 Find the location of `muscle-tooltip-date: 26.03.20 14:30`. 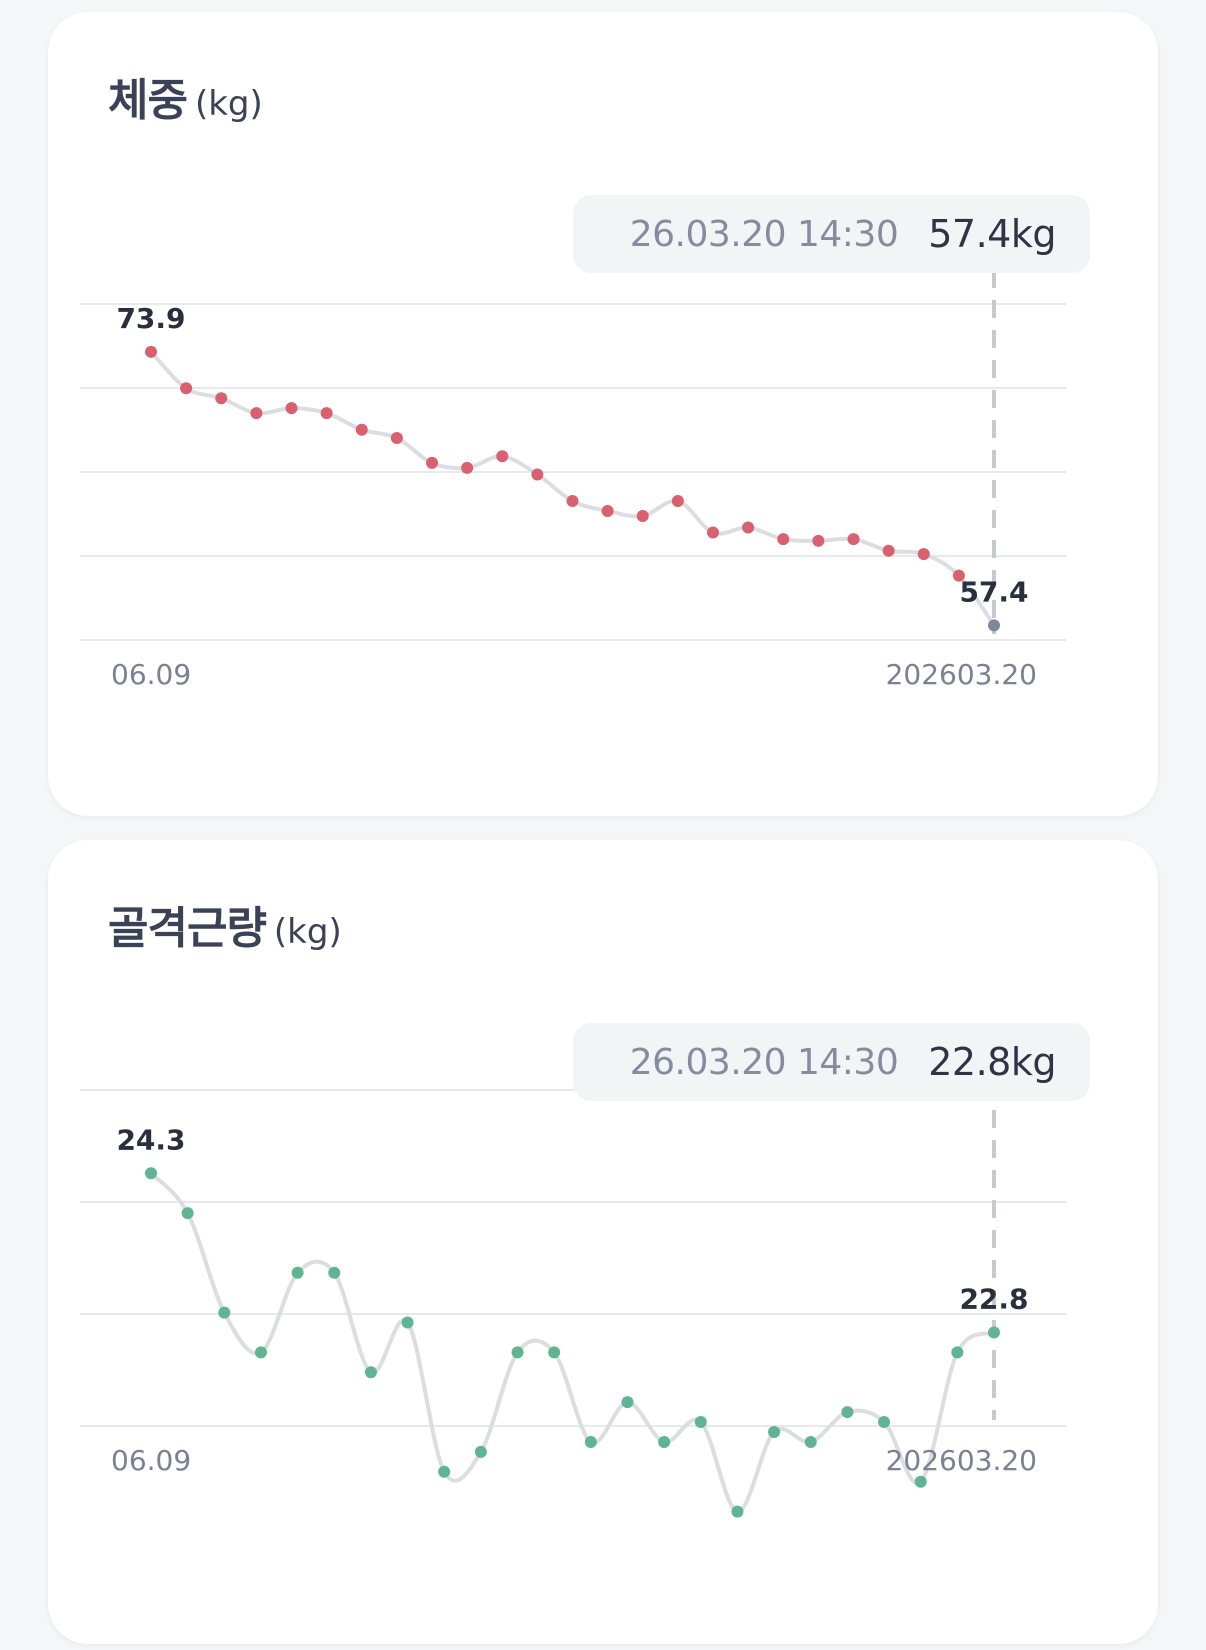

muscle-tooltip-date: 26.03.20 14:30 is located at coordinates (764, 1062).